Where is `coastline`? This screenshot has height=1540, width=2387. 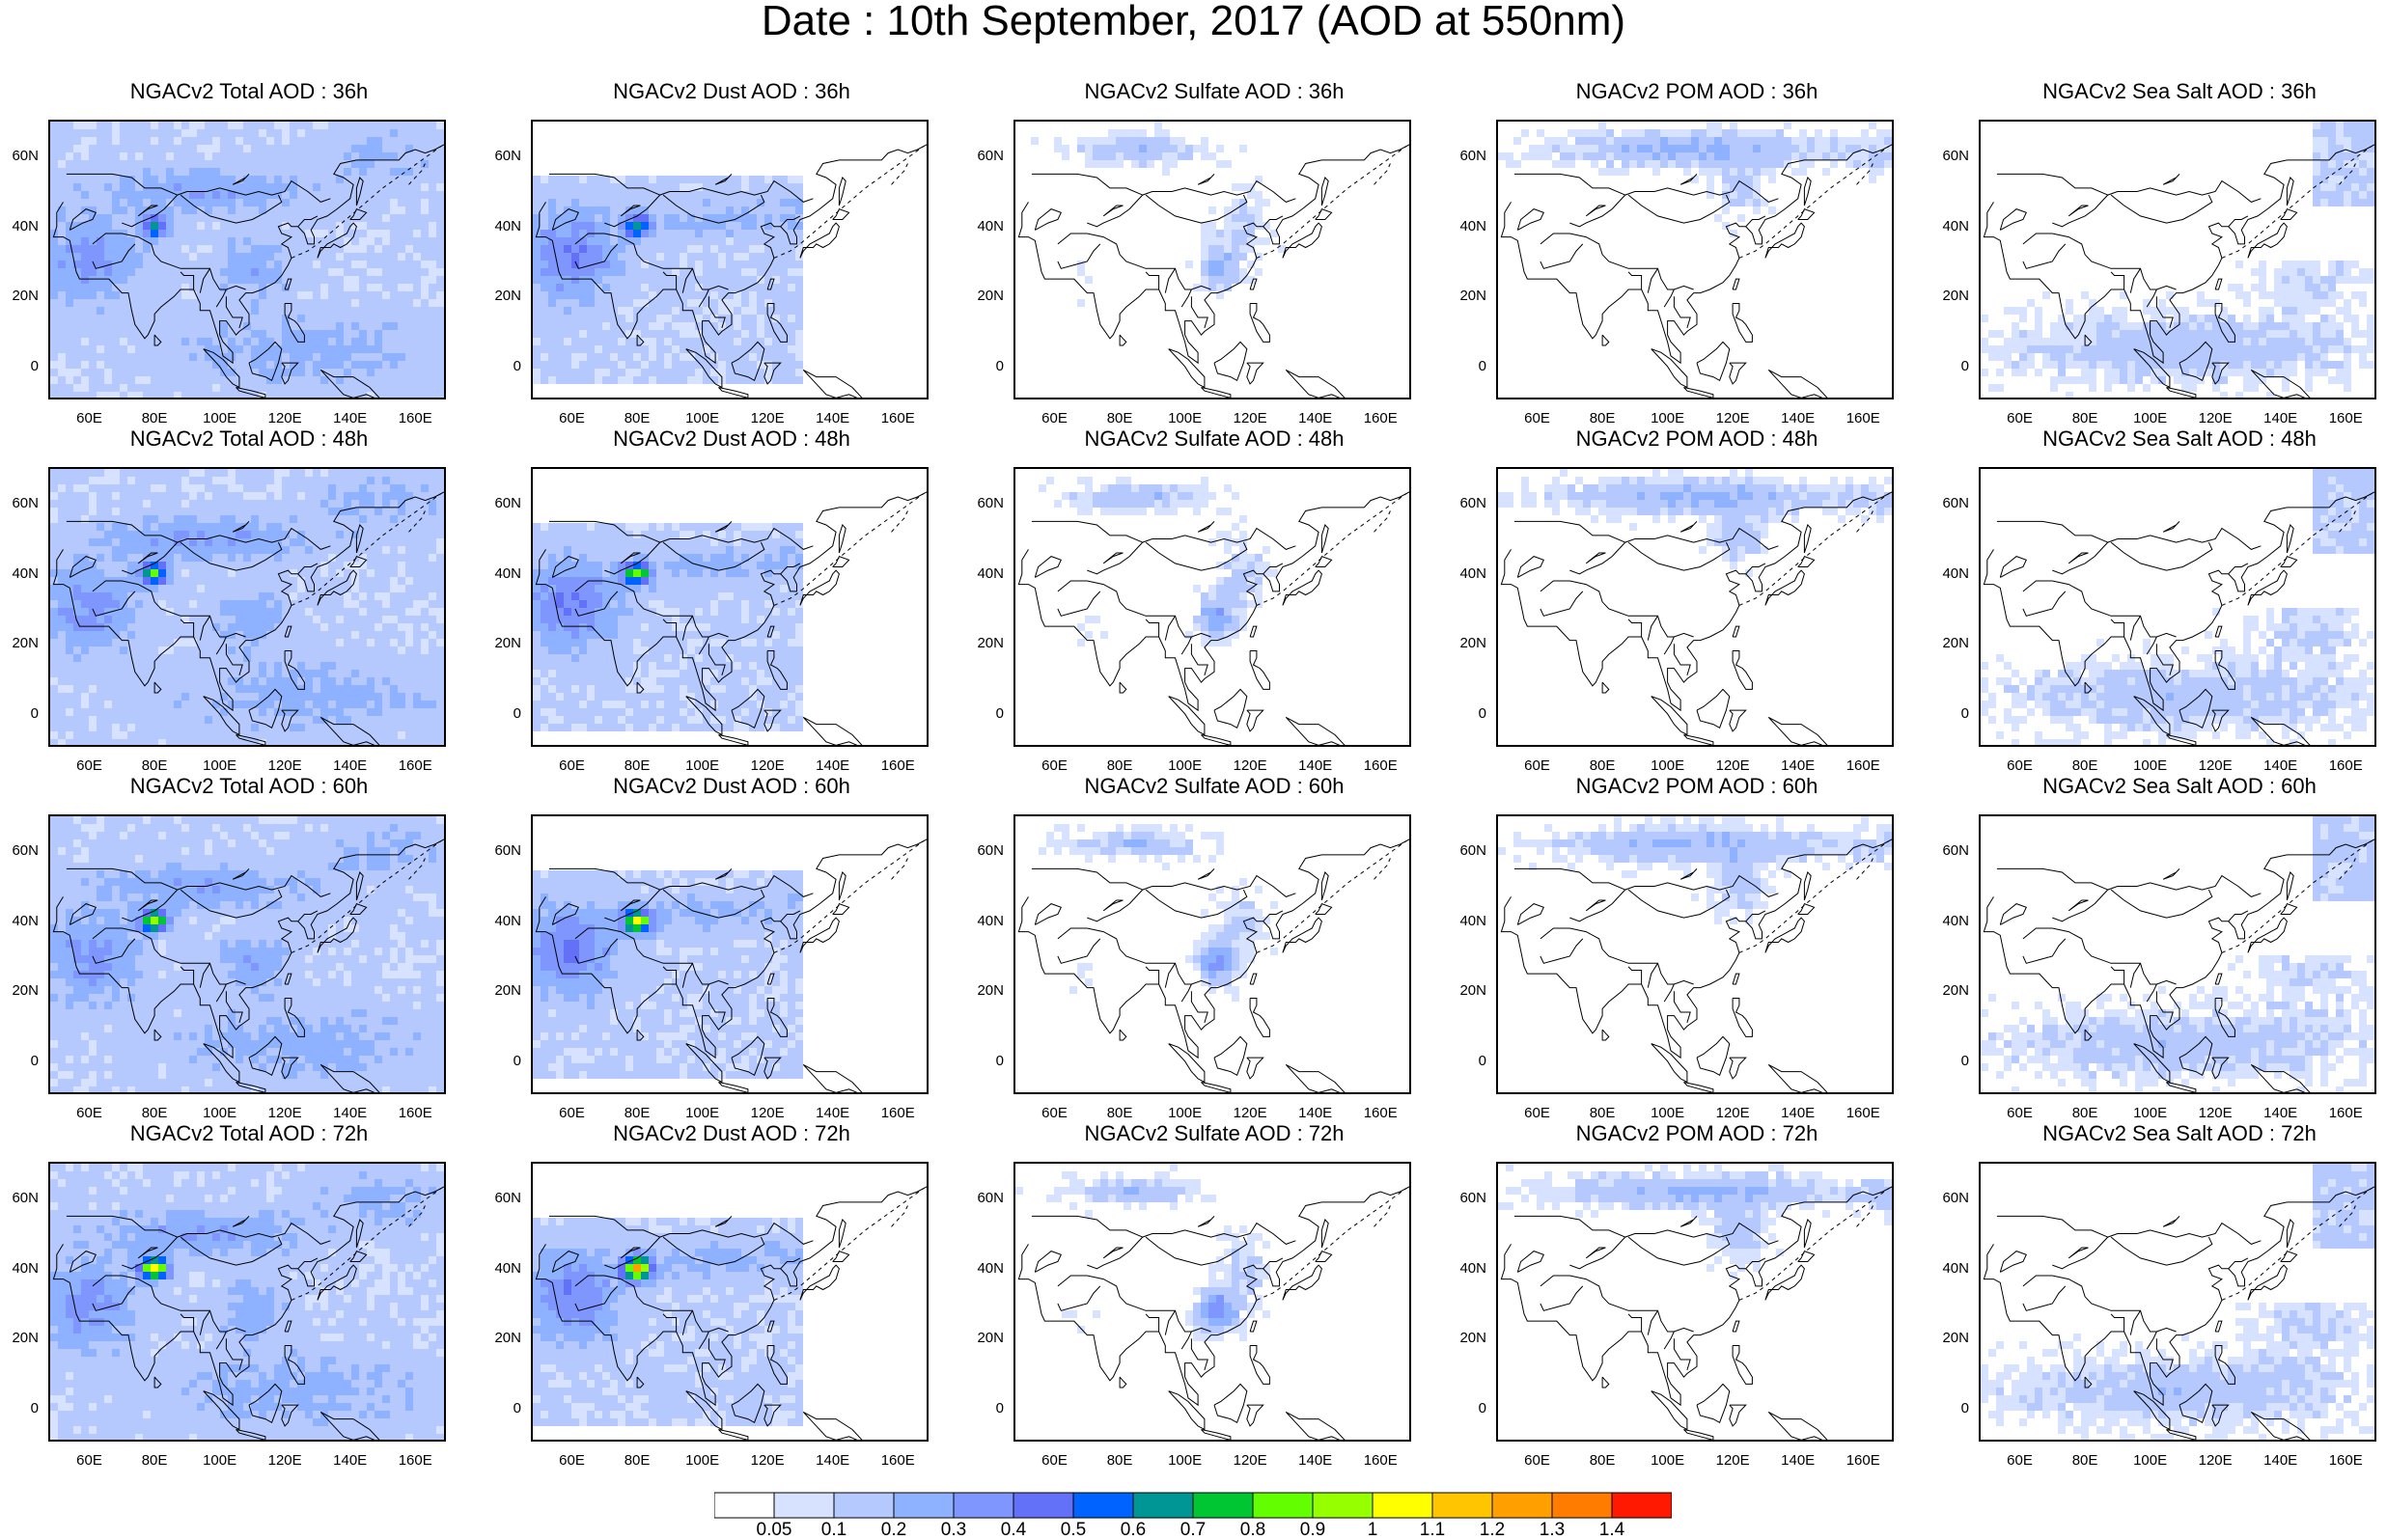
coastline is located at coordinates (83, 220).